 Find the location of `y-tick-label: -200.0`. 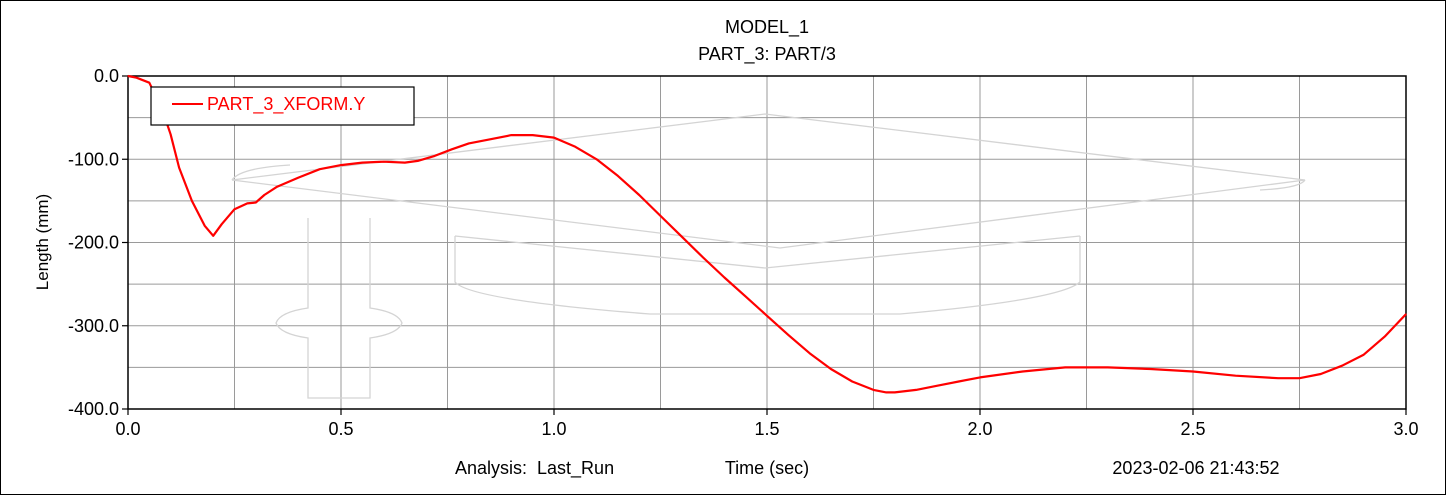

y-tick-label: -200.0 is located at coordinates (93, 243).